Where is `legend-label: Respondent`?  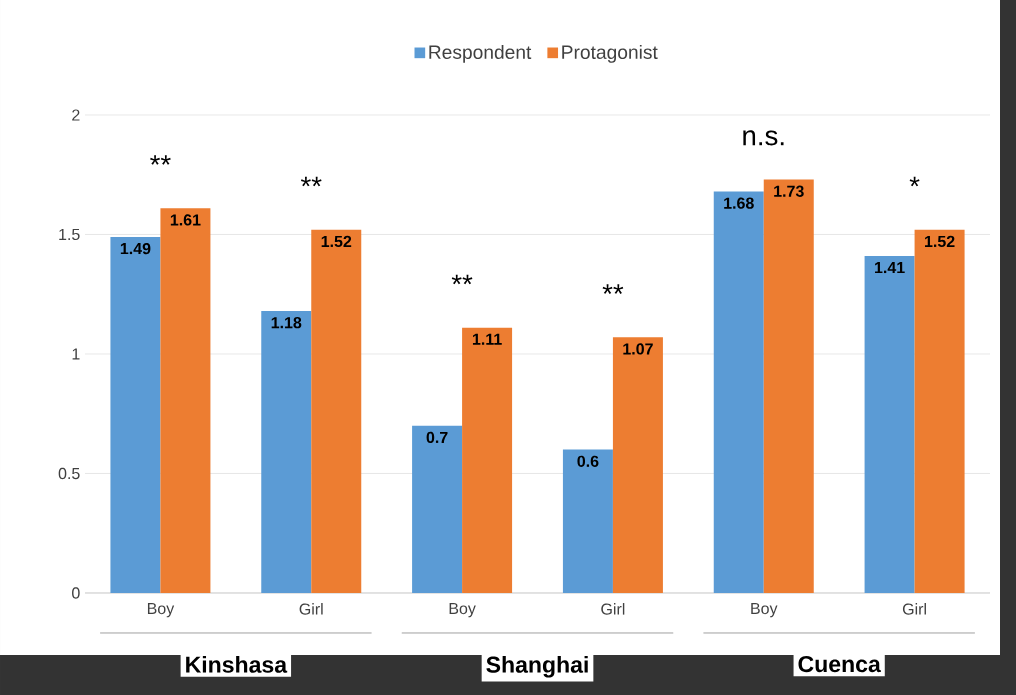 legend-label: Respondent is located at coordinates (480, 53).